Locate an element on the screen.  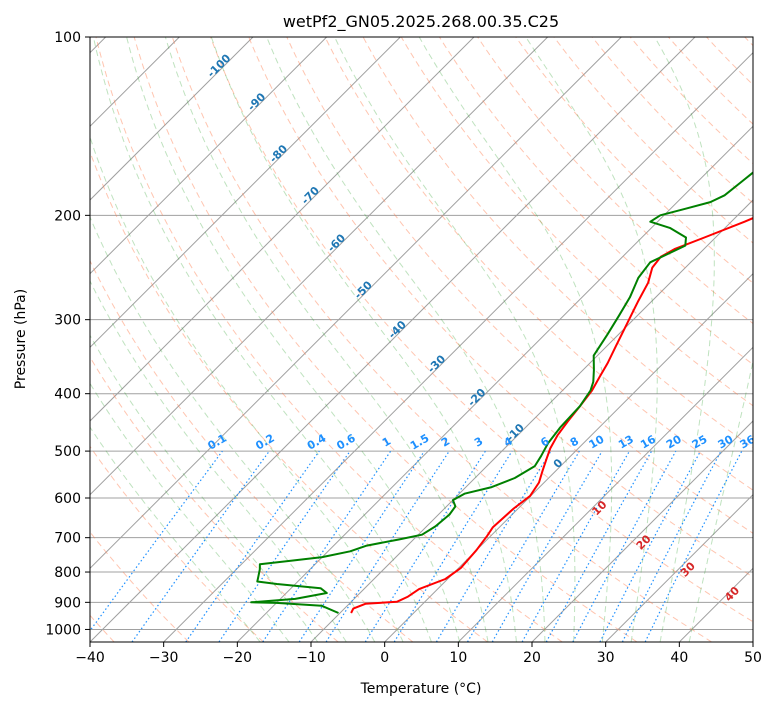
x-tick-label: 10 is located at coordinates (458, 658).